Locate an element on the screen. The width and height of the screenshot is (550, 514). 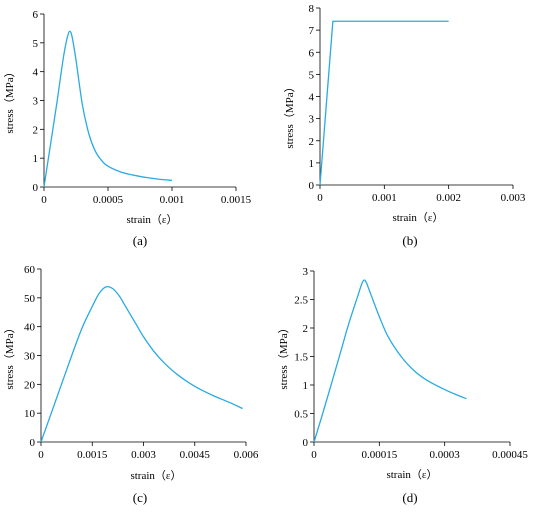
chart-c-x-tick-label: 0 is located at coordinates (41, 455).